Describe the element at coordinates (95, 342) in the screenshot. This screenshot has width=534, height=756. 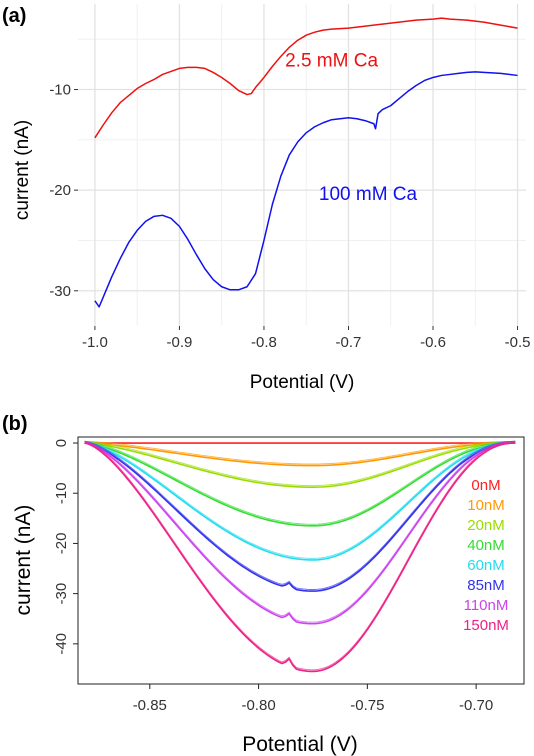
I see `x-tick-label: -1.0` at that location.